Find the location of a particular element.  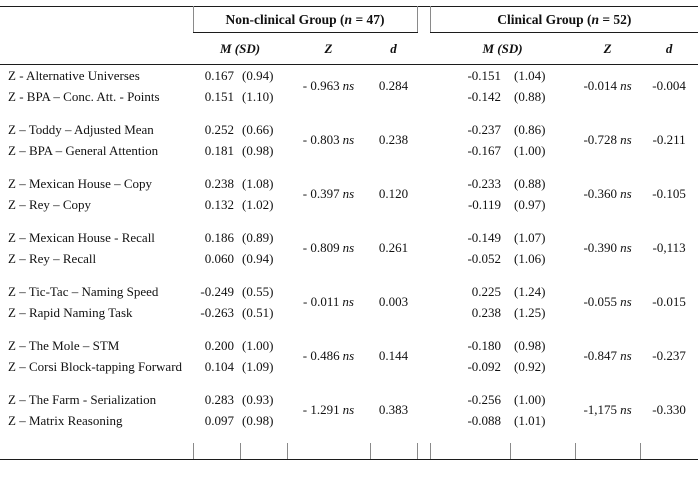

clinical-sd-cell: (0.86) is located at coordinates (530, 129).